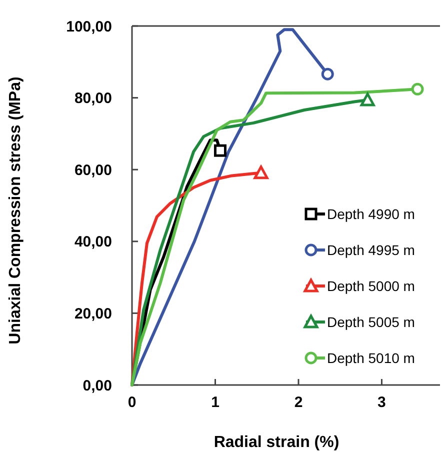  What do you see at coordinates (371, 322) in the screenshot?
I see `legend-label: Depth 5005 m` at bounding box center [371, 322].